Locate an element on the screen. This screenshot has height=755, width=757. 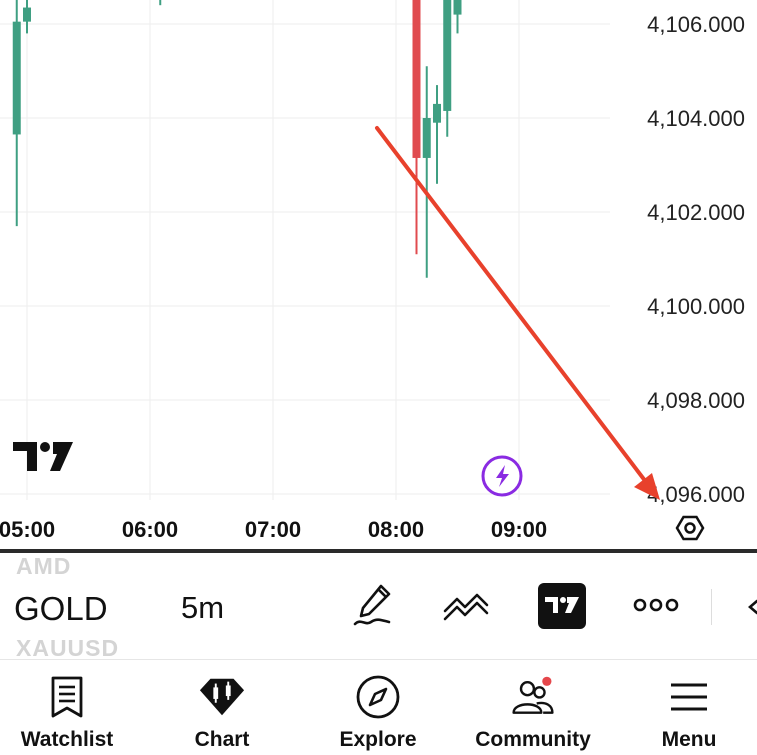
watchlist-icon is located at coordinates (67, 697).